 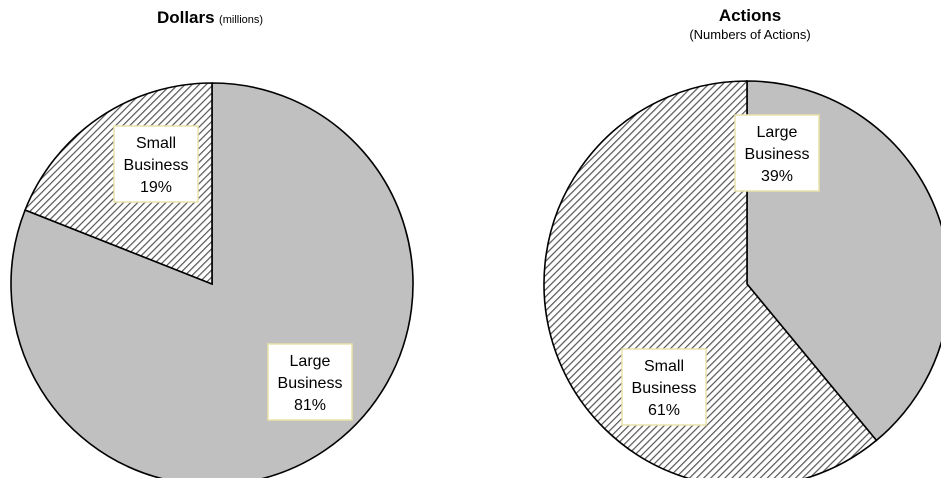 I want to click on chart-title-dollars: Dollars (millions), so click(x=210, y=18).